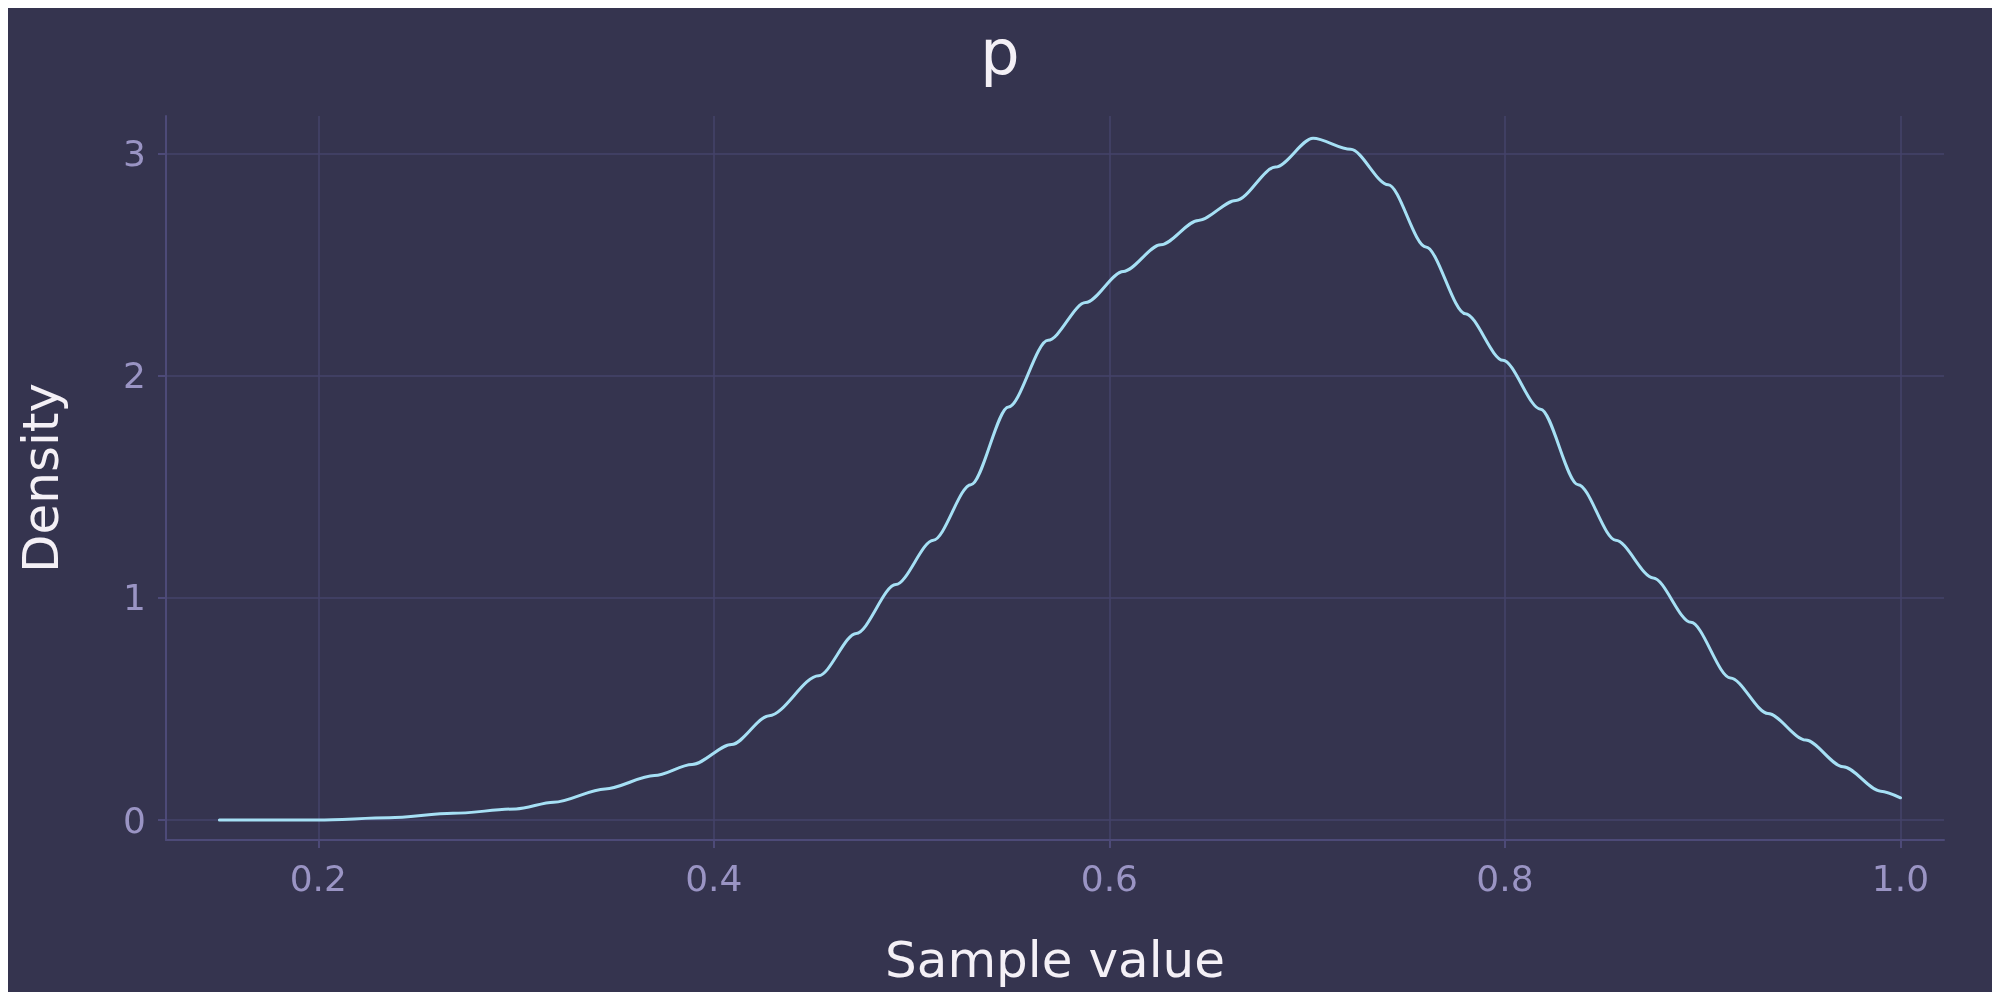 The width and height of the screenshot is (2000, 1000). Describe the element at coordinates (134, 376) in the screenshot. I see `y-tick-label: 2` at that location.